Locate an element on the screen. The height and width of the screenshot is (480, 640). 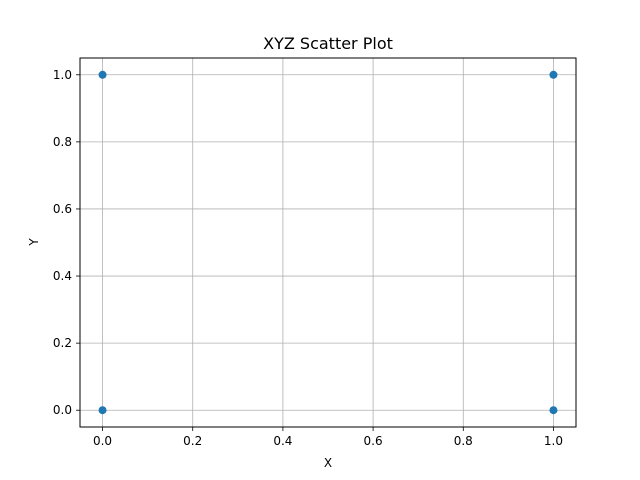
x-tick-label: 0.8 is located at coordinates (463, 441).